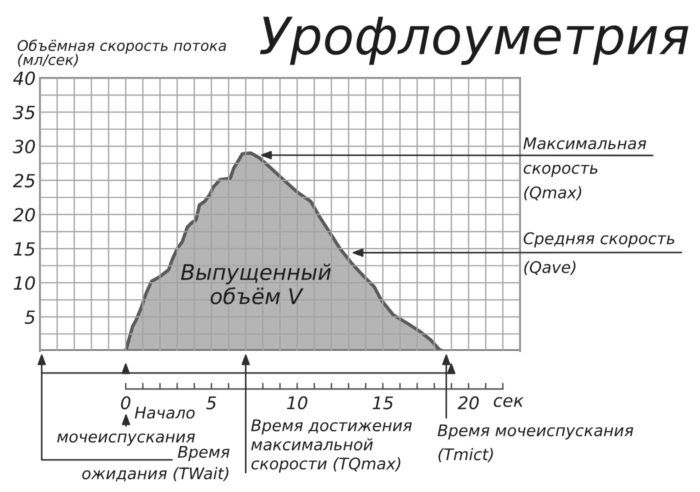 The image size is (700, 492). Describe the element at coordinates (24, 283) in the screenshot. I see `y-tick-label: 10` at that location.